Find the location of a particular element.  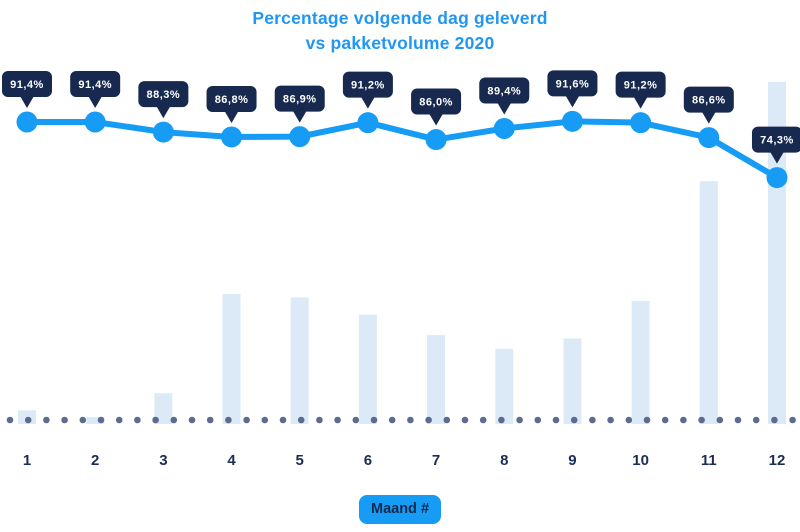

value-badge-month-7: 86,0% is located at coordinates (436, 107).